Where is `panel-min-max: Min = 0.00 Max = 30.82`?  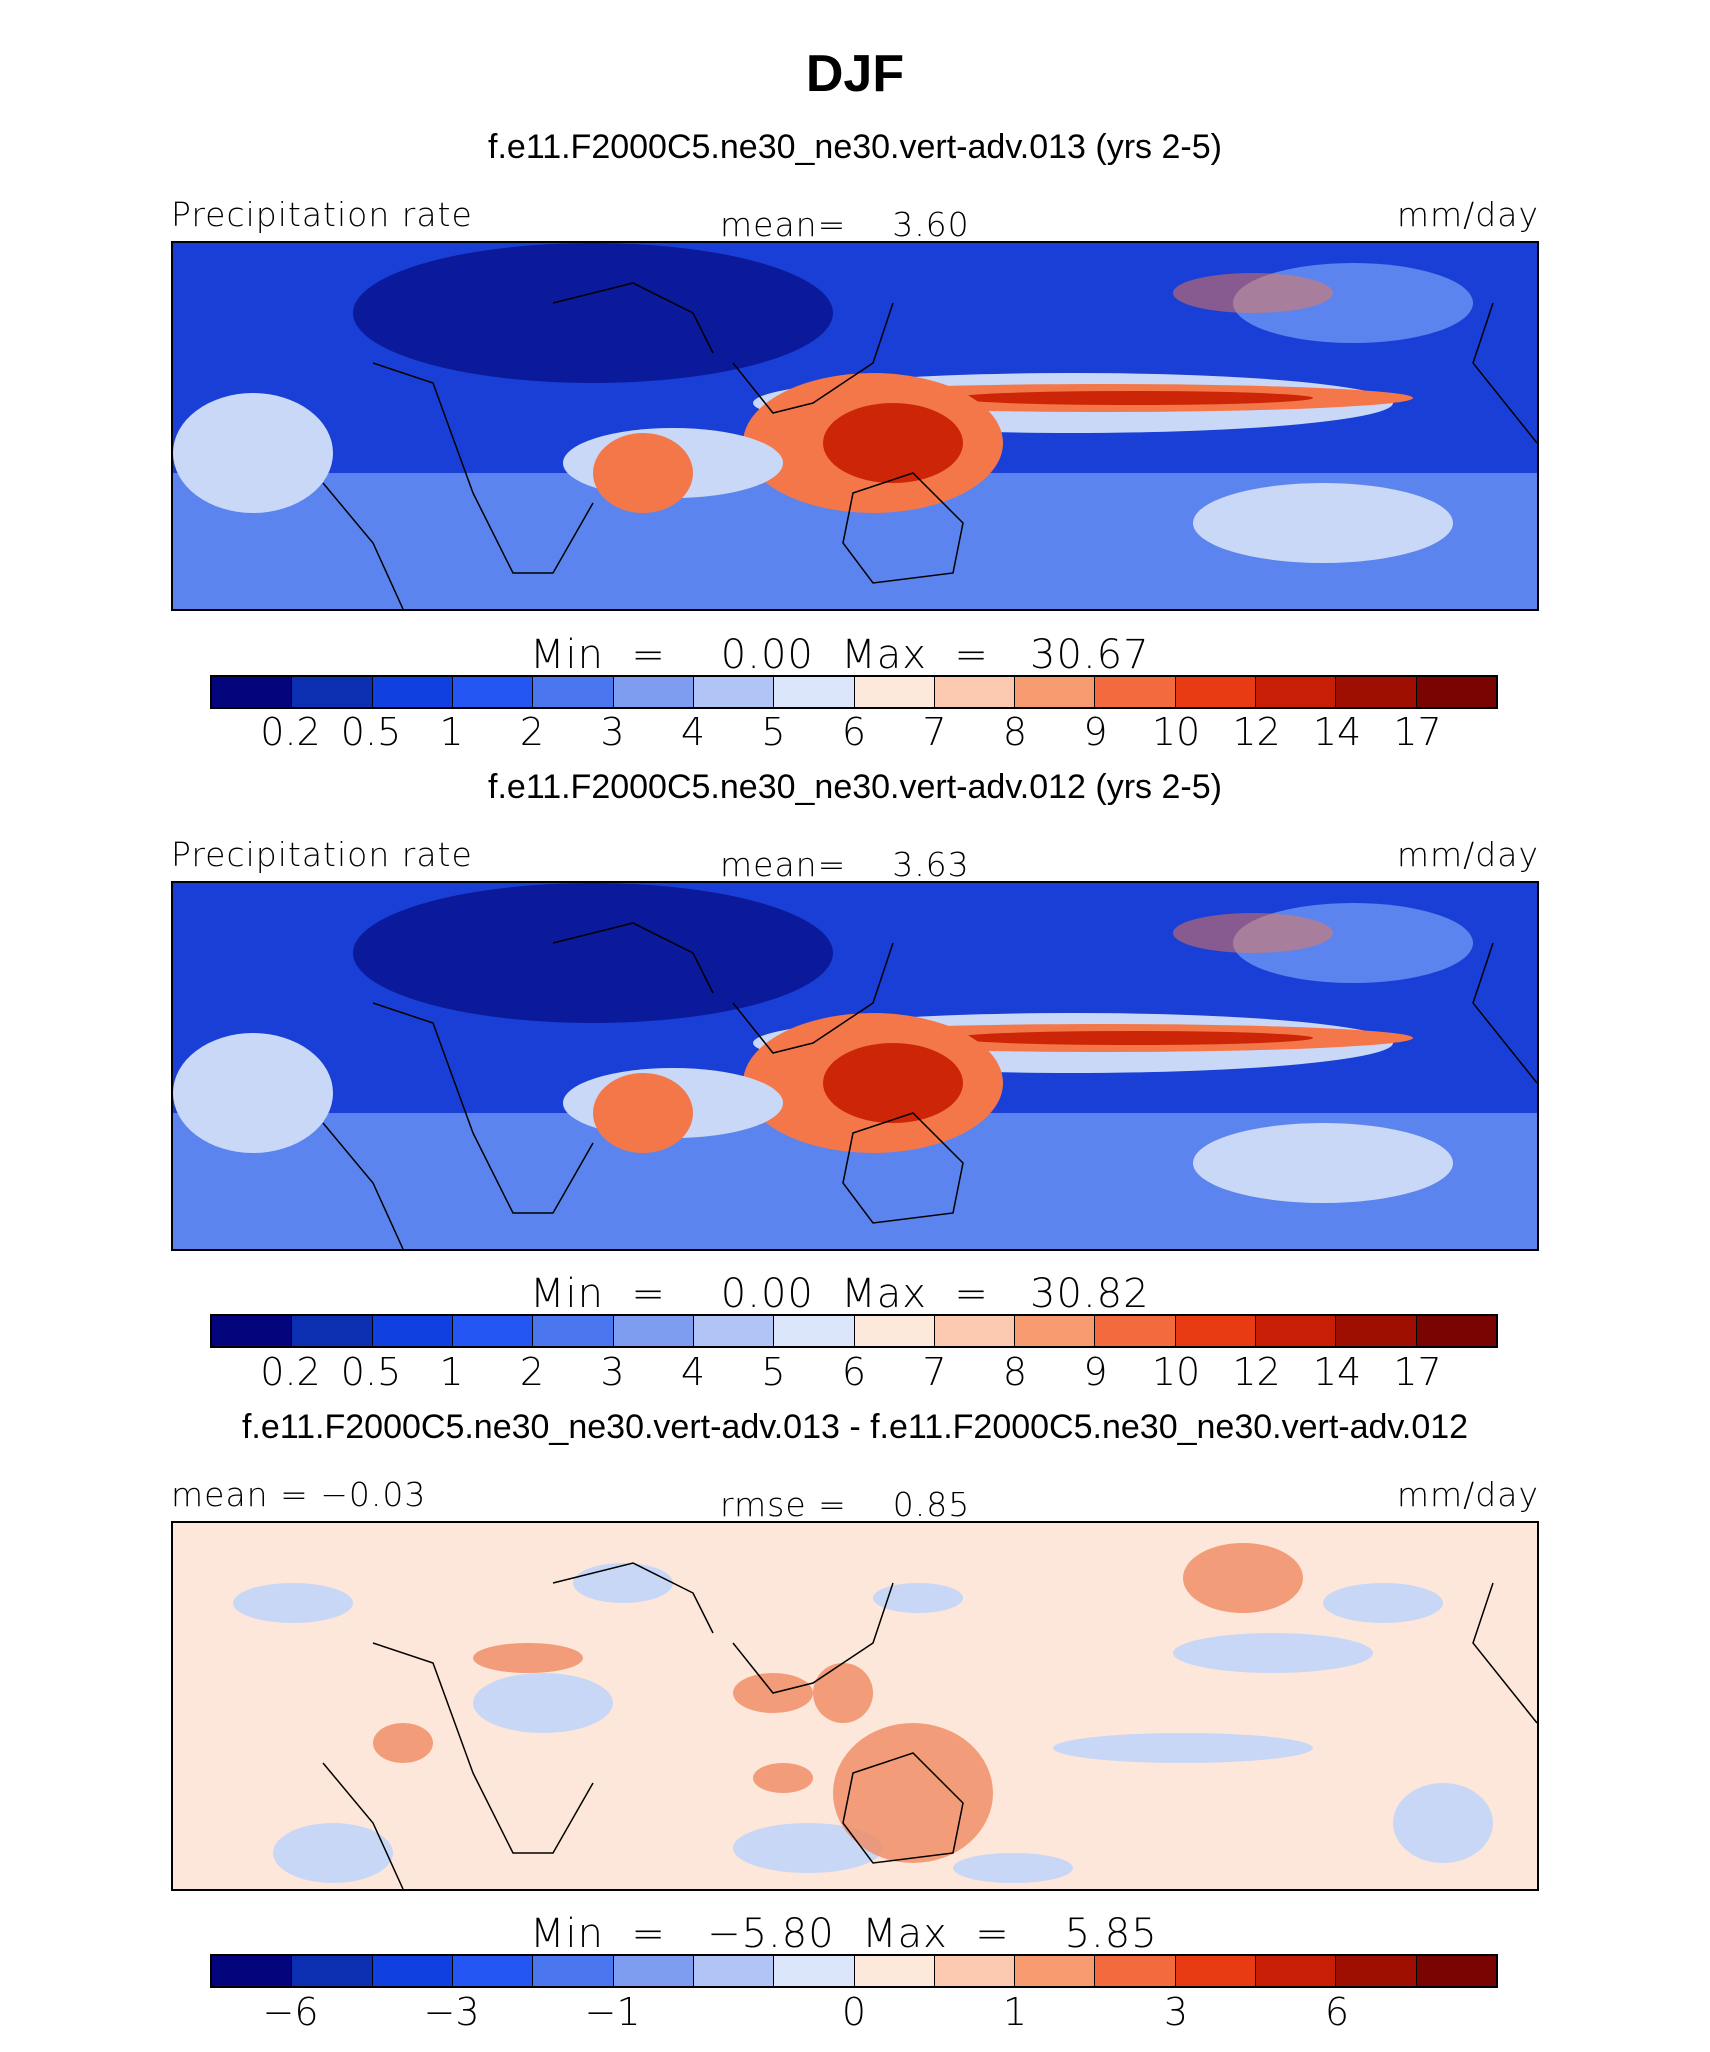 panel-min-max: Min = 0.00 Max = 30.82 is located at coordinates (840, 1294).